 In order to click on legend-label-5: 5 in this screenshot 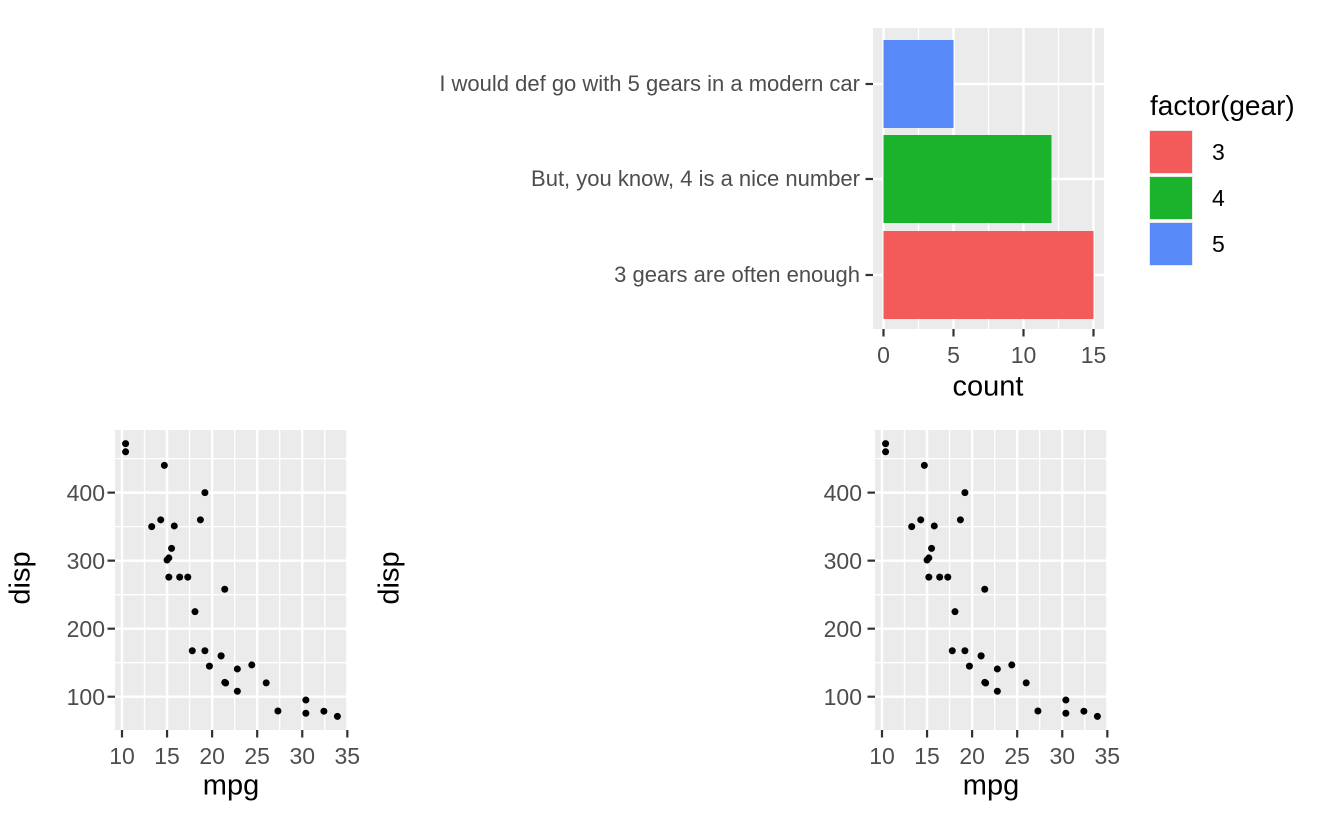, I will do `click(1218, 244)`.